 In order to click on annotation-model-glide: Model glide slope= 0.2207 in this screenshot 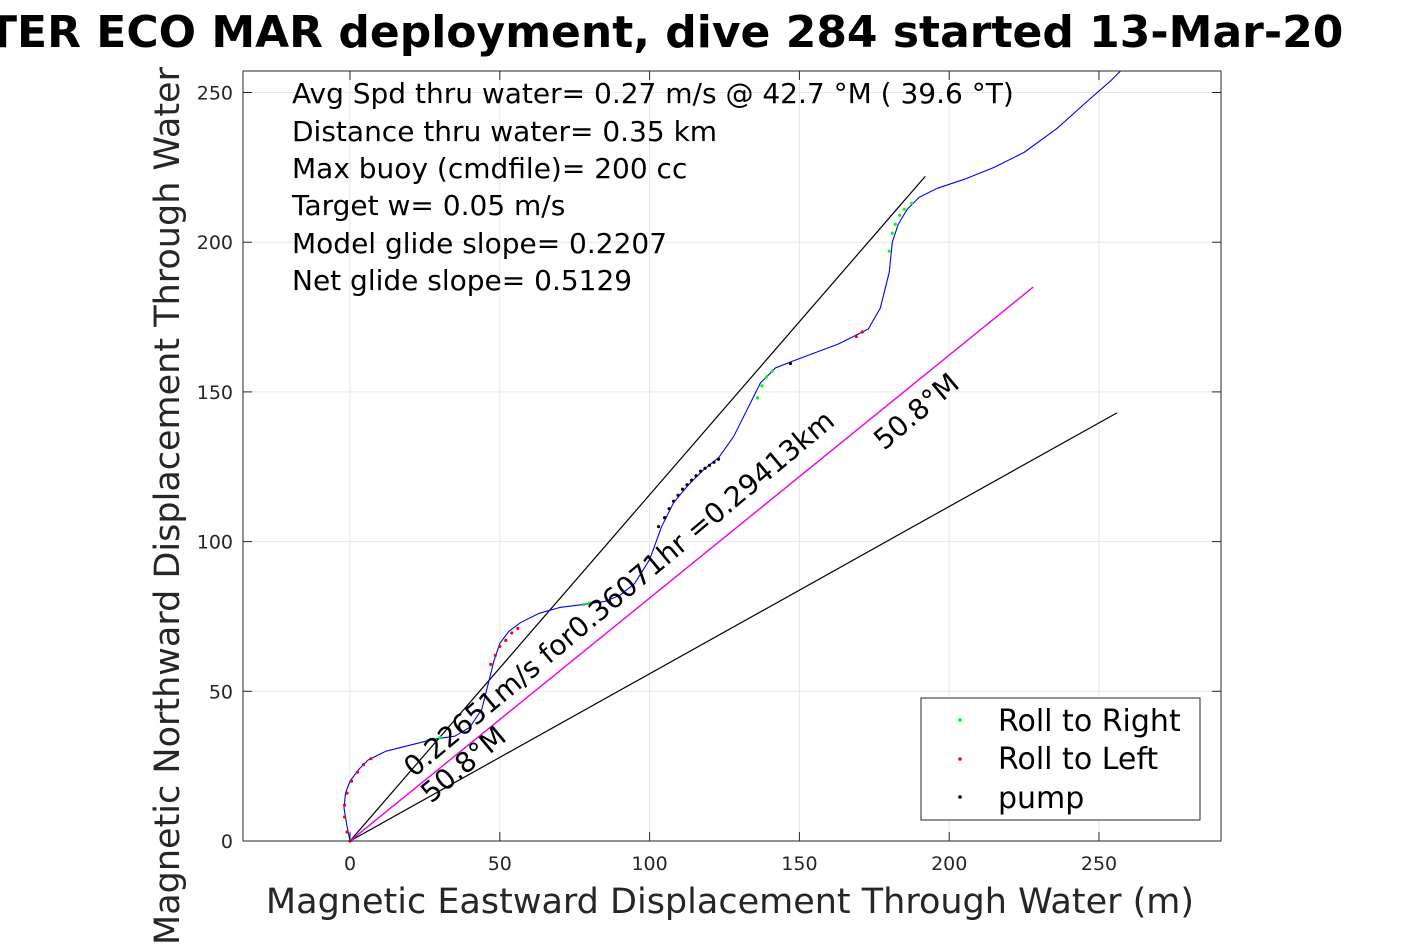, I will do `click(479, 243)`.